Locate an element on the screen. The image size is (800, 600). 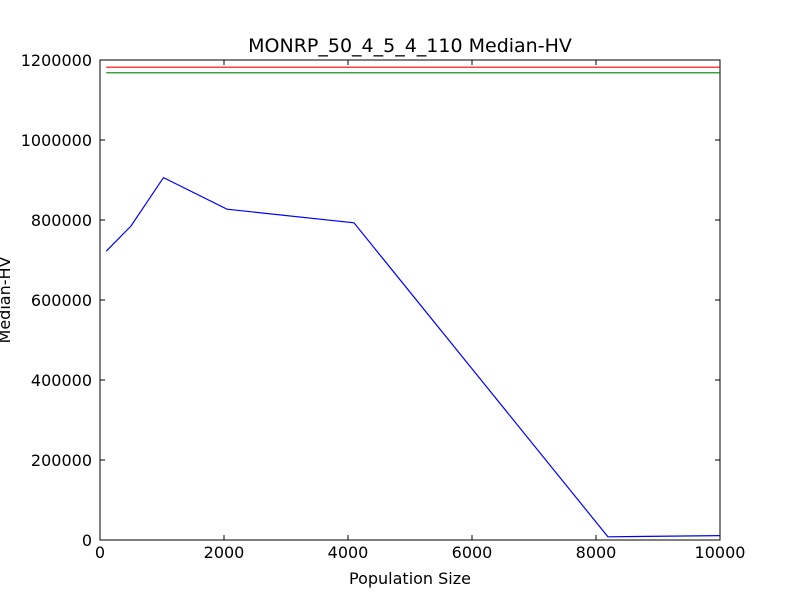
y-tick-label: 800000 is located at coordinates (61, 220).